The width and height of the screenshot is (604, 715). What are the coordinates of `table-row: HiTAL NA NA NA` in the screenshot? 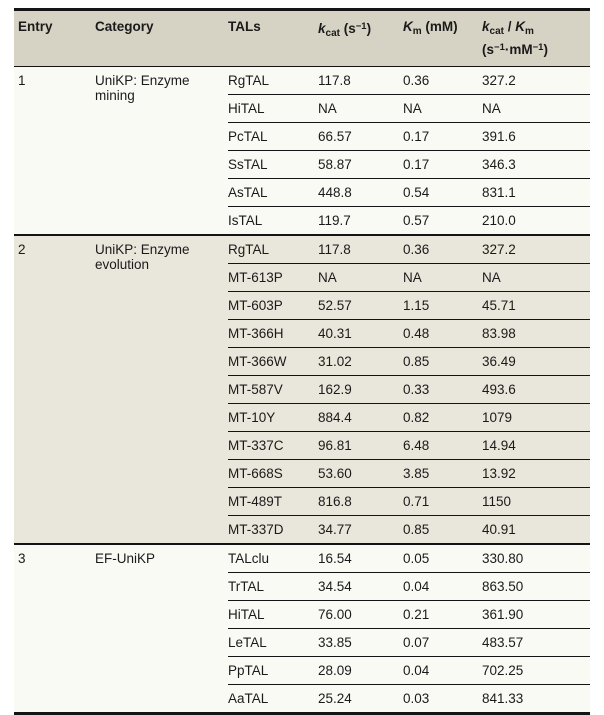 It's located at (302, 108).